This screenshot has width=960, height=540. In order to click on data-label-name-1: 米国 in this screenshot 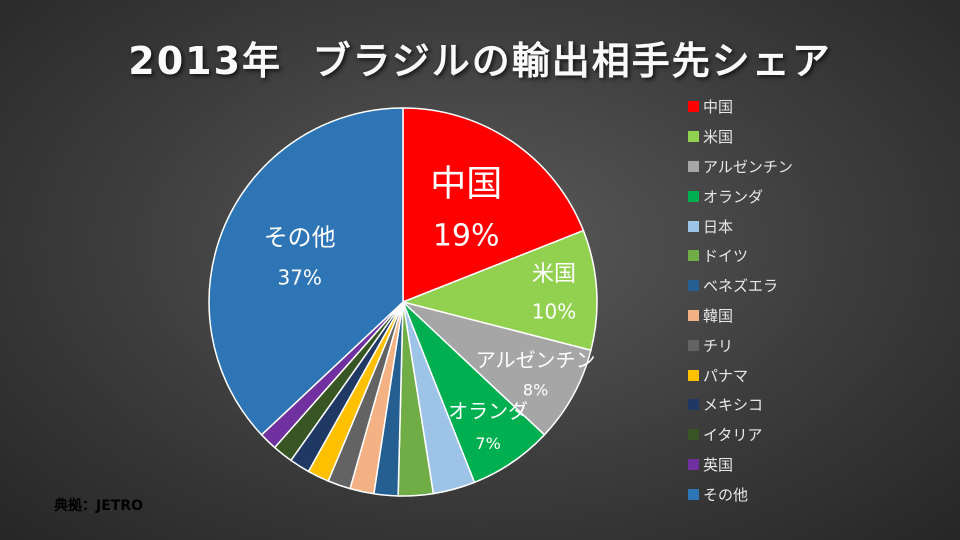, I will do `click(554, 274)`.